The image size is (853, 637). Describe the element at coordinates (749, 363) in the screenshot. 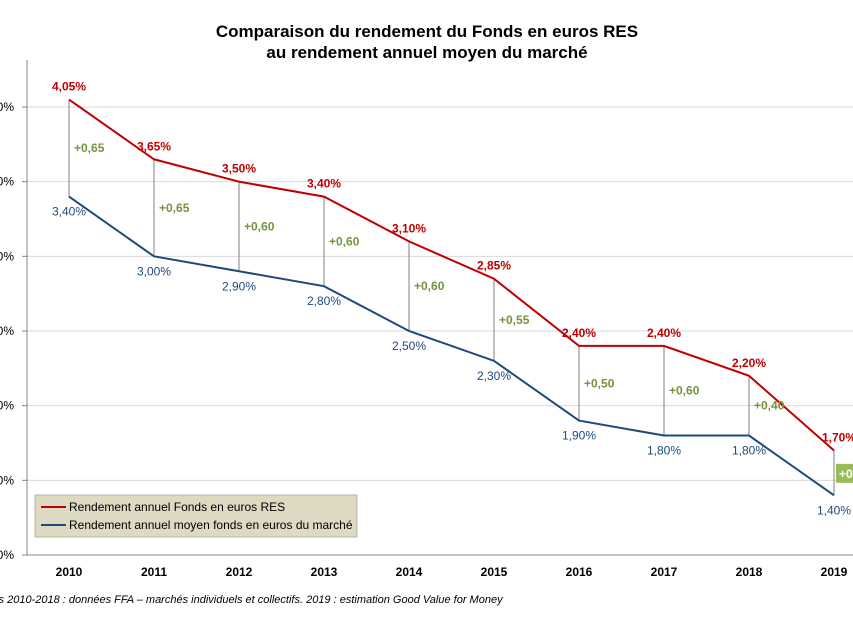

I see `data-label-res: 2,20%` at that location.